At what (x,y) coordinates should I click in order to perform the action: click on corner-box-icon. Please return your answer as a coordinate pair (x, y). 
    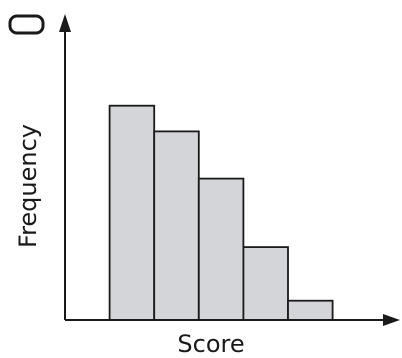
    Looking at the image, I should click on (26, 24).